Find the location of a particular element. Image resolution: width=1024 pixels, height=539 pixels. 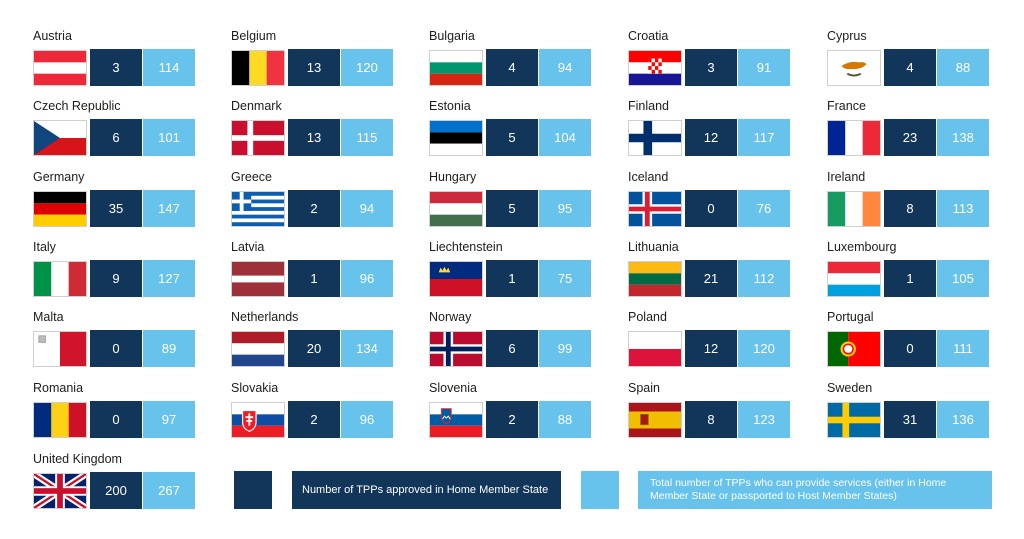

approved-count: 23 is located at coordinates (910, 137).